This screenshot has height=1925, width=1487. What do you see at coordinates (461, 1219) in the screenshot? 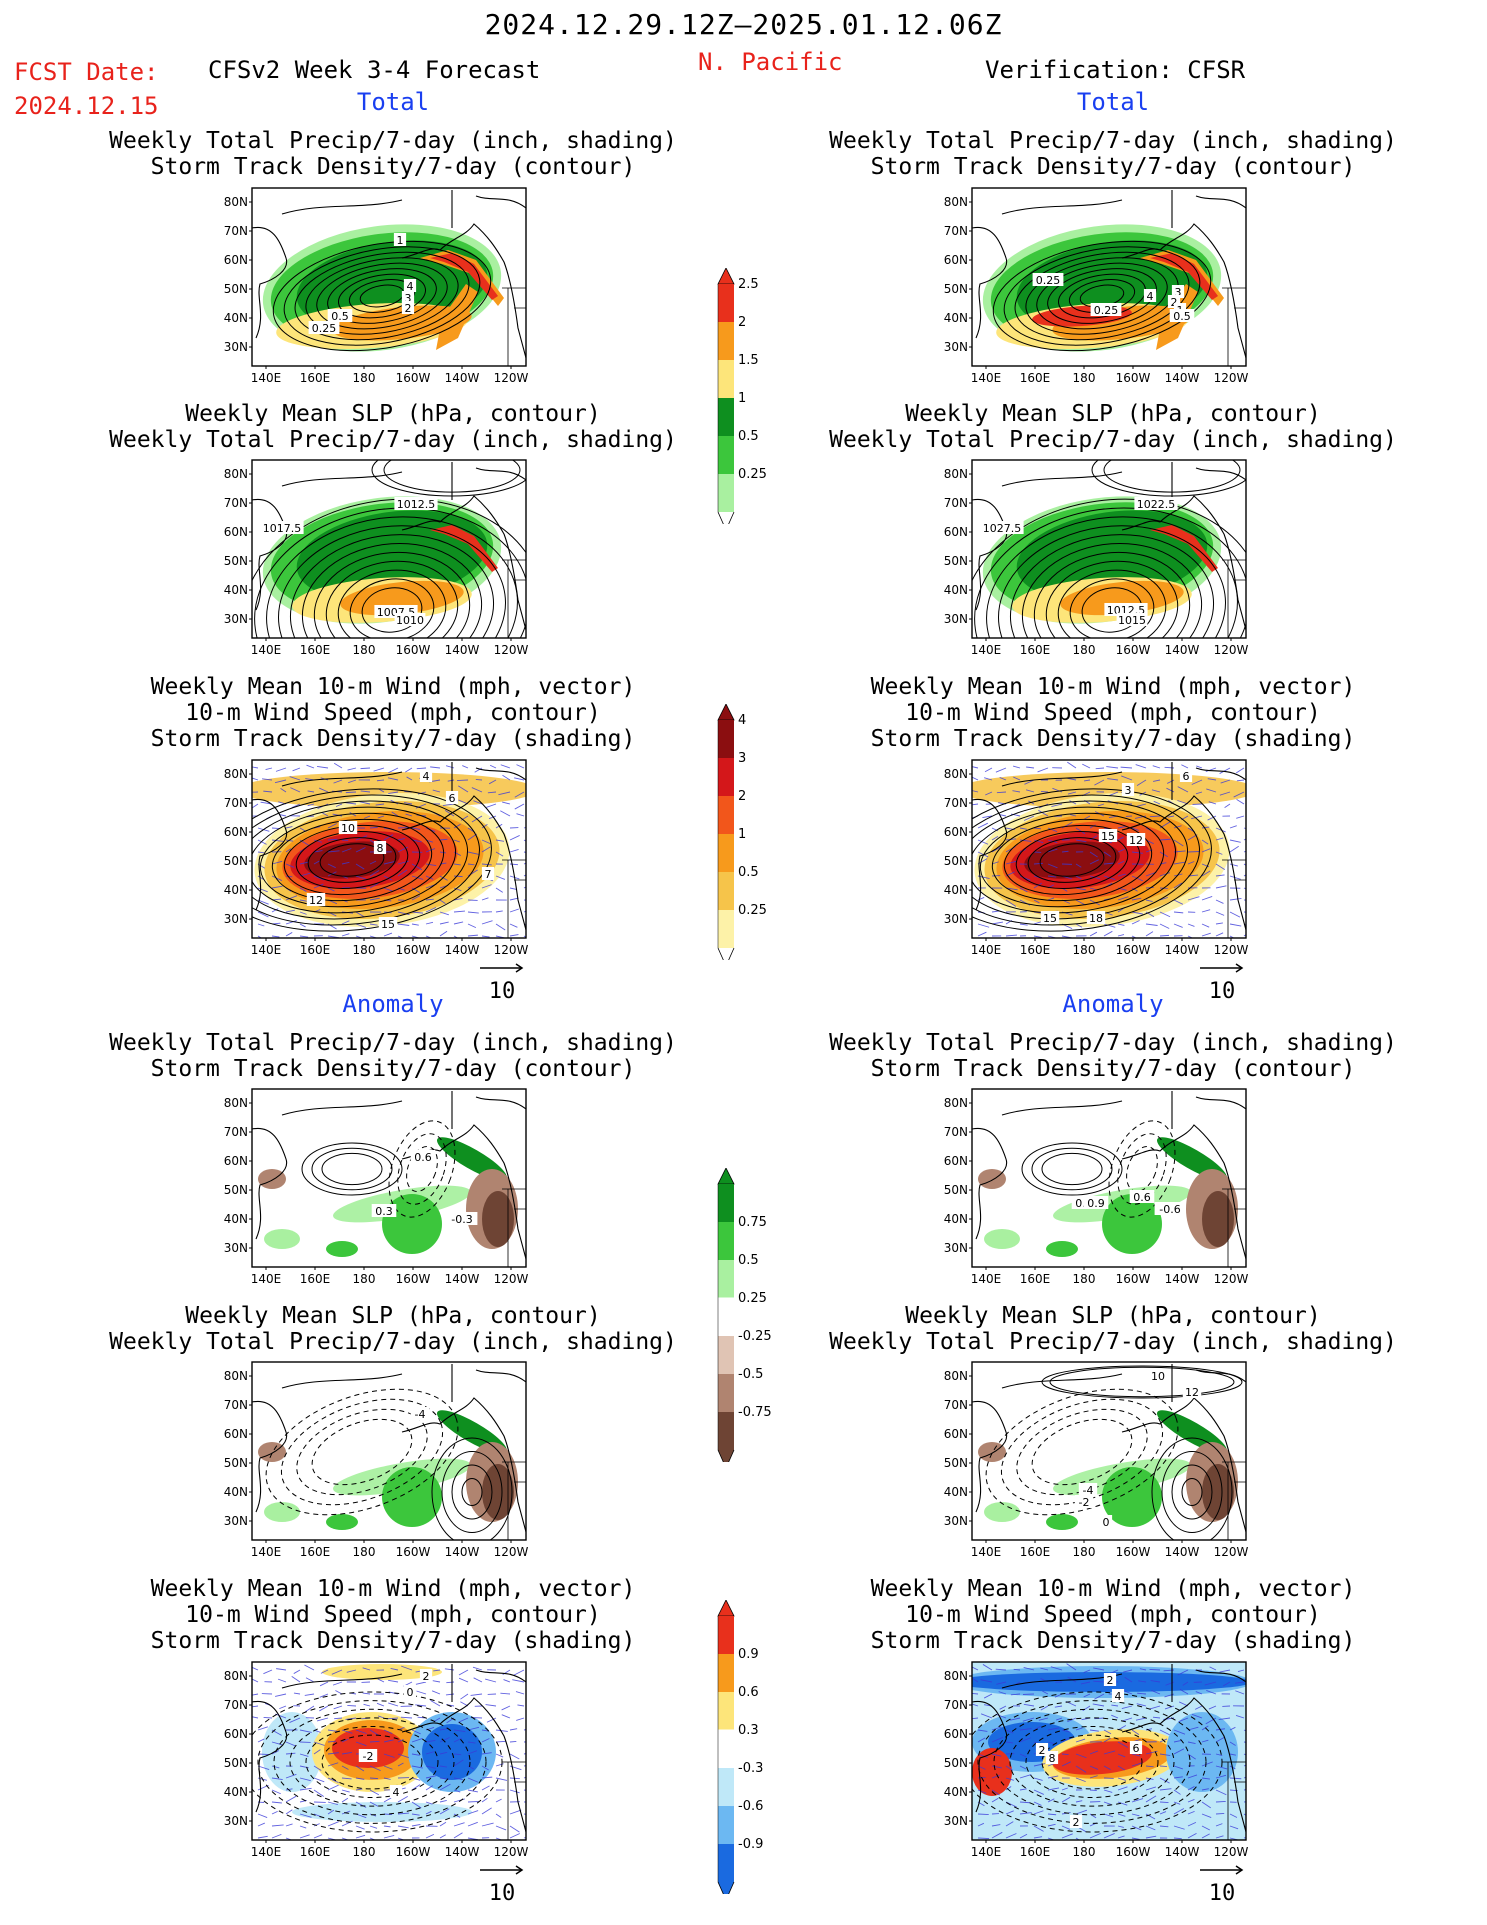
I see `contour-label: -0.3` at bounding box center [461, 1219].